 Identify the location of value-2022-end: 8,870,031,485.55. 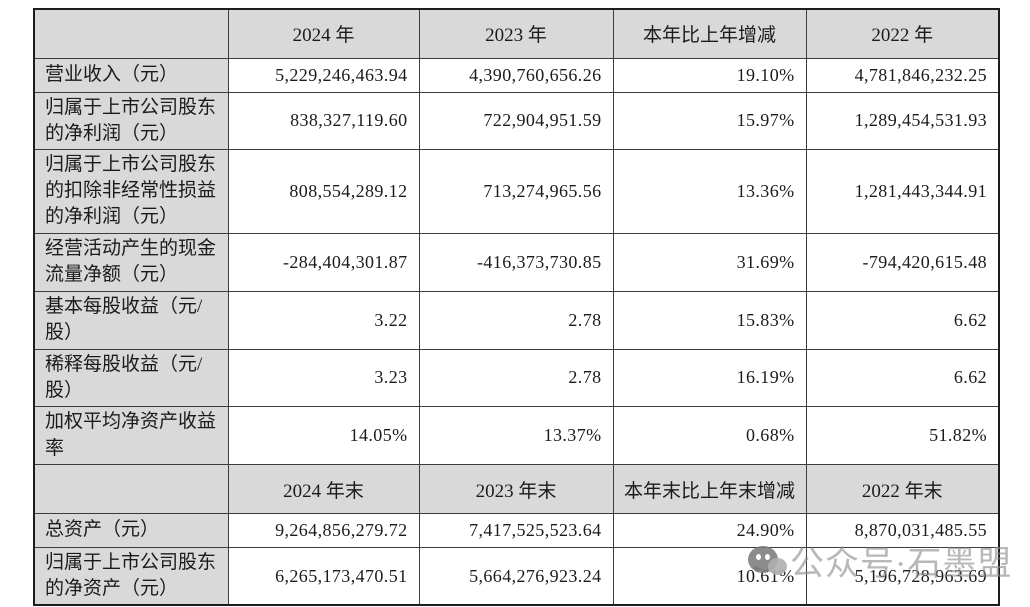
(902, 531).